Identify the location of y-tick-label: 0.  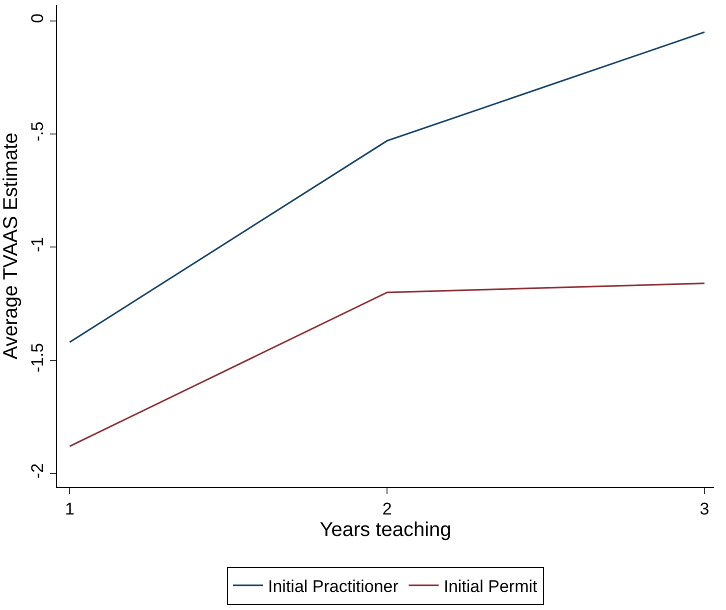
(38, 19).